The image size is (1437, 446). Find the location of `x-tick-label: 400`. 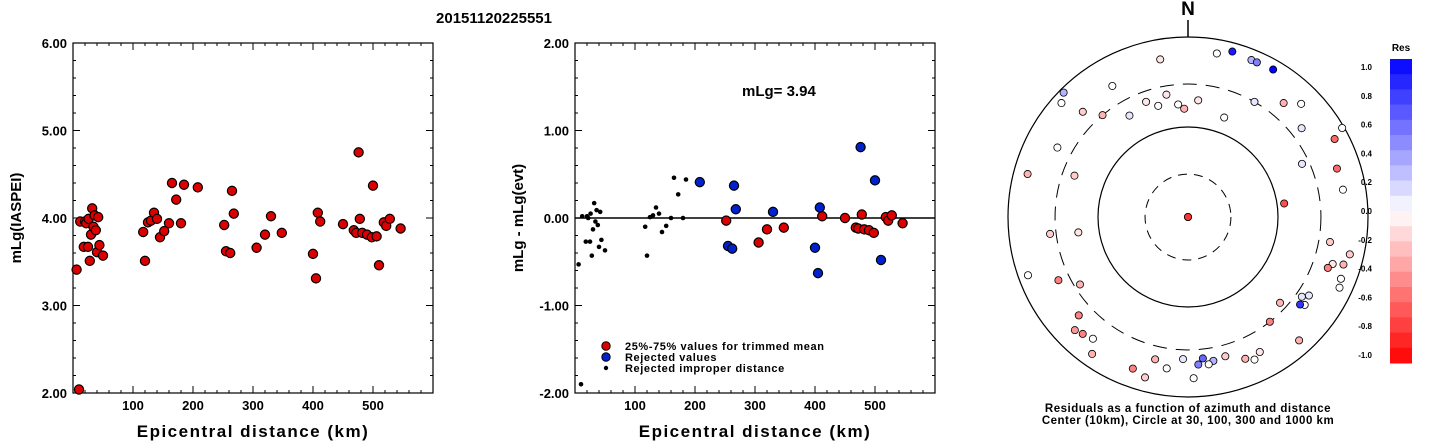

x-tick-label: 400 is located at coordinates (815, 405).